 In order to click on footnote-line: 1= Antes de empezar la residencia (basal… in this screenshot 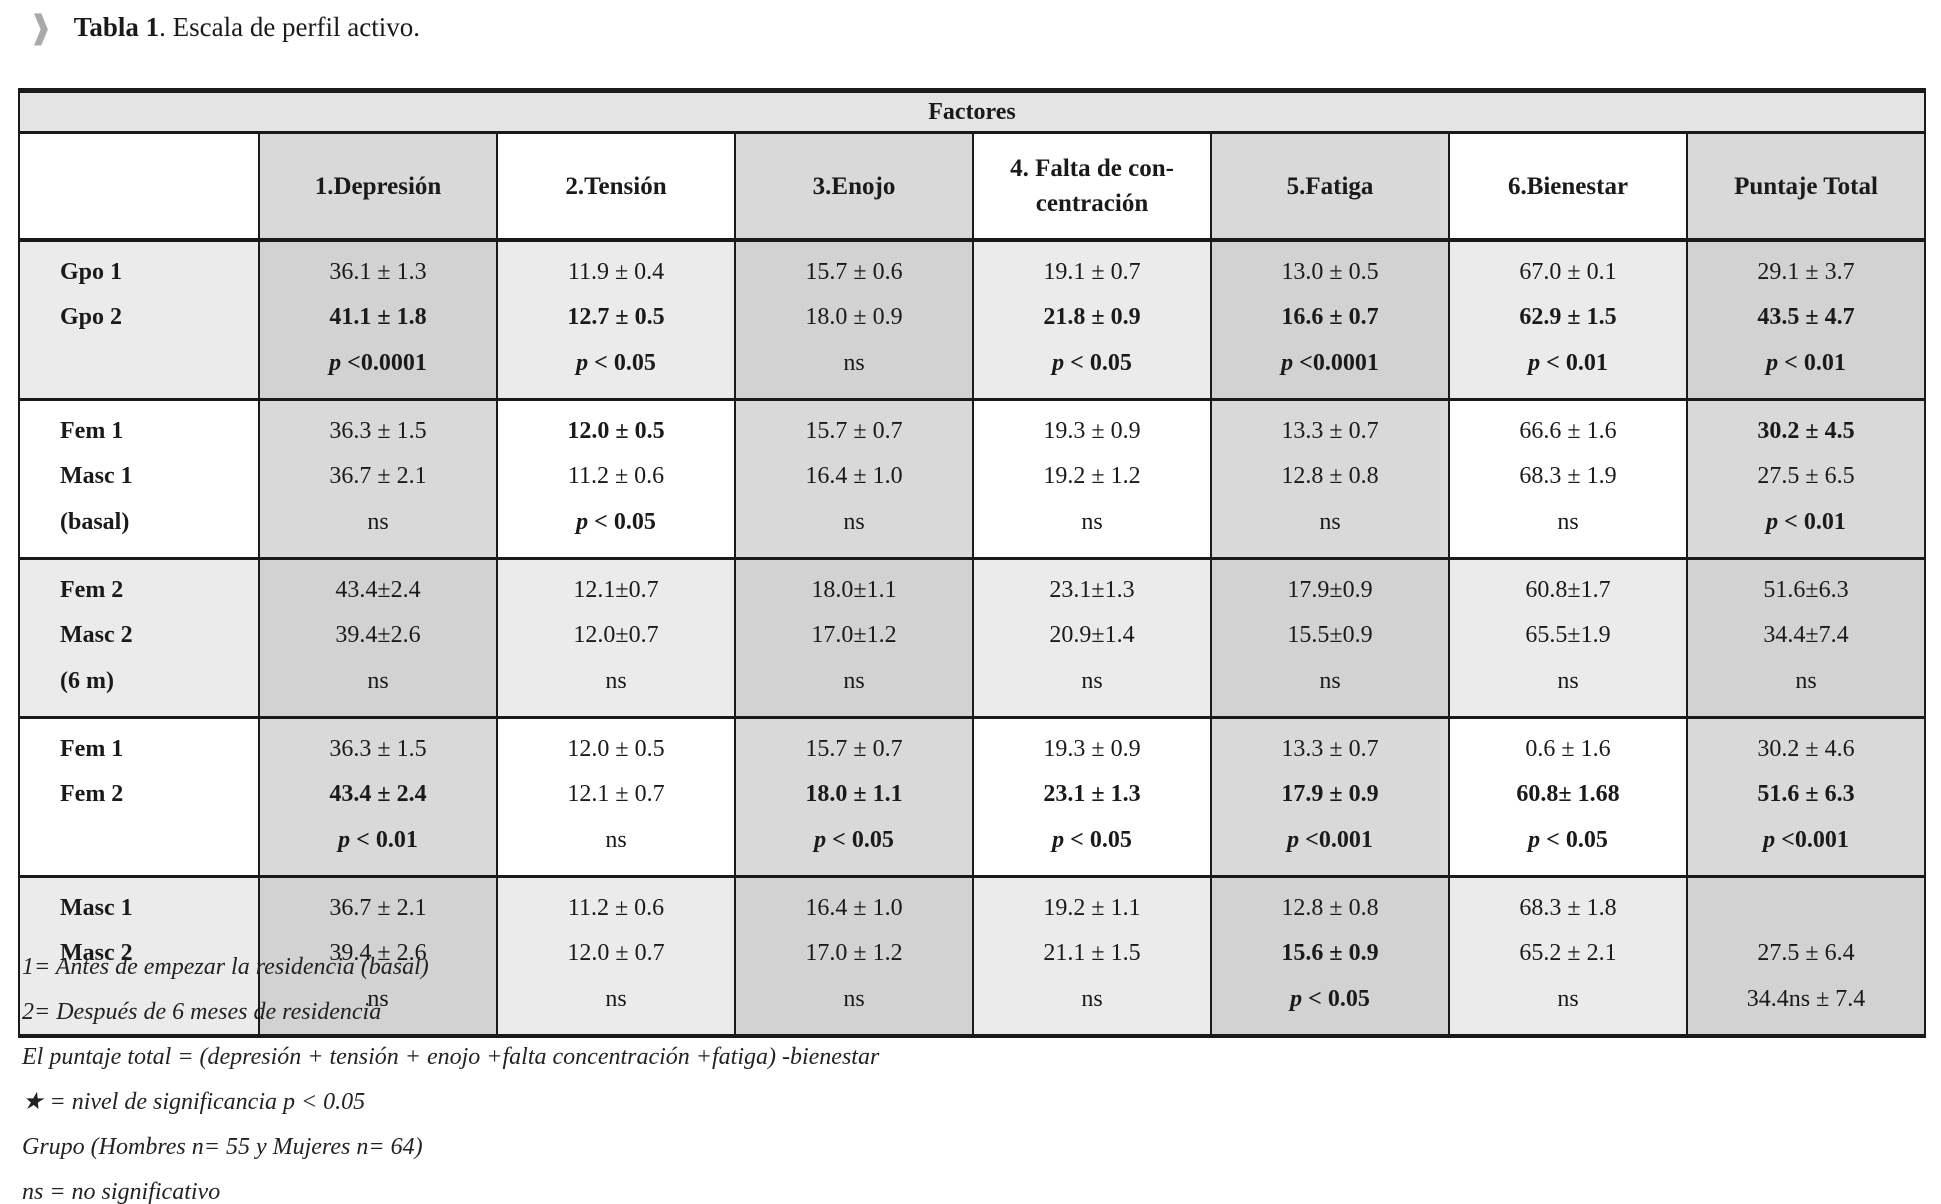, I will do `click(225, 967)`.